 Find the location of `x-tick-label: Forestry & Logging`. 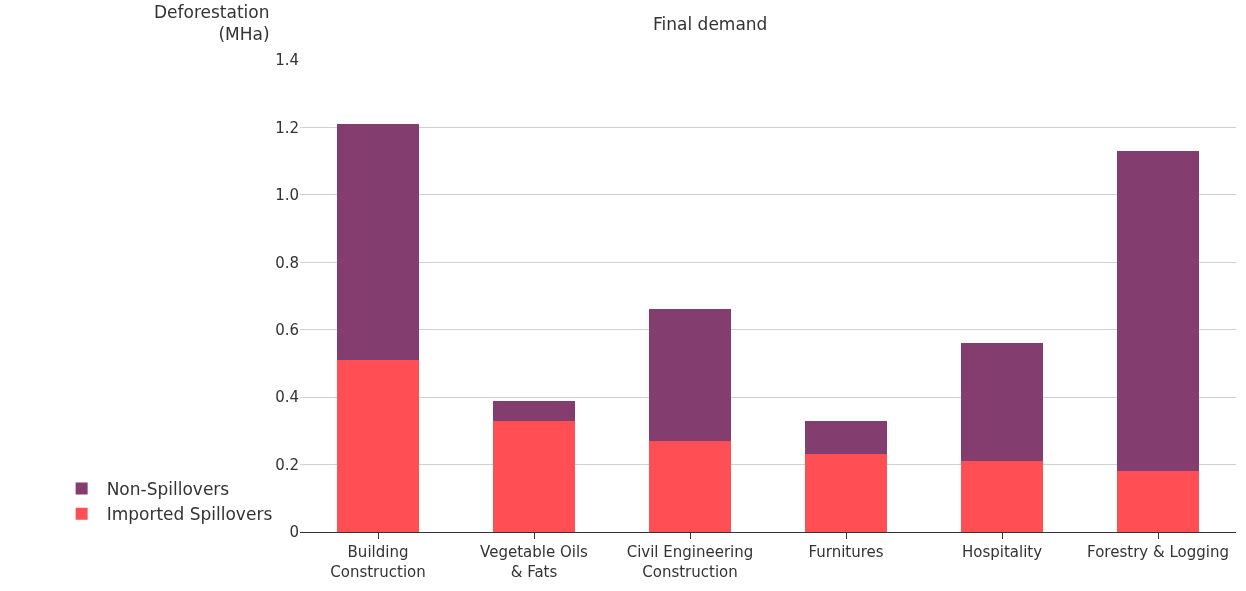

x-tick-label: Forestry & Logging is located at coordinates (1158, 552).